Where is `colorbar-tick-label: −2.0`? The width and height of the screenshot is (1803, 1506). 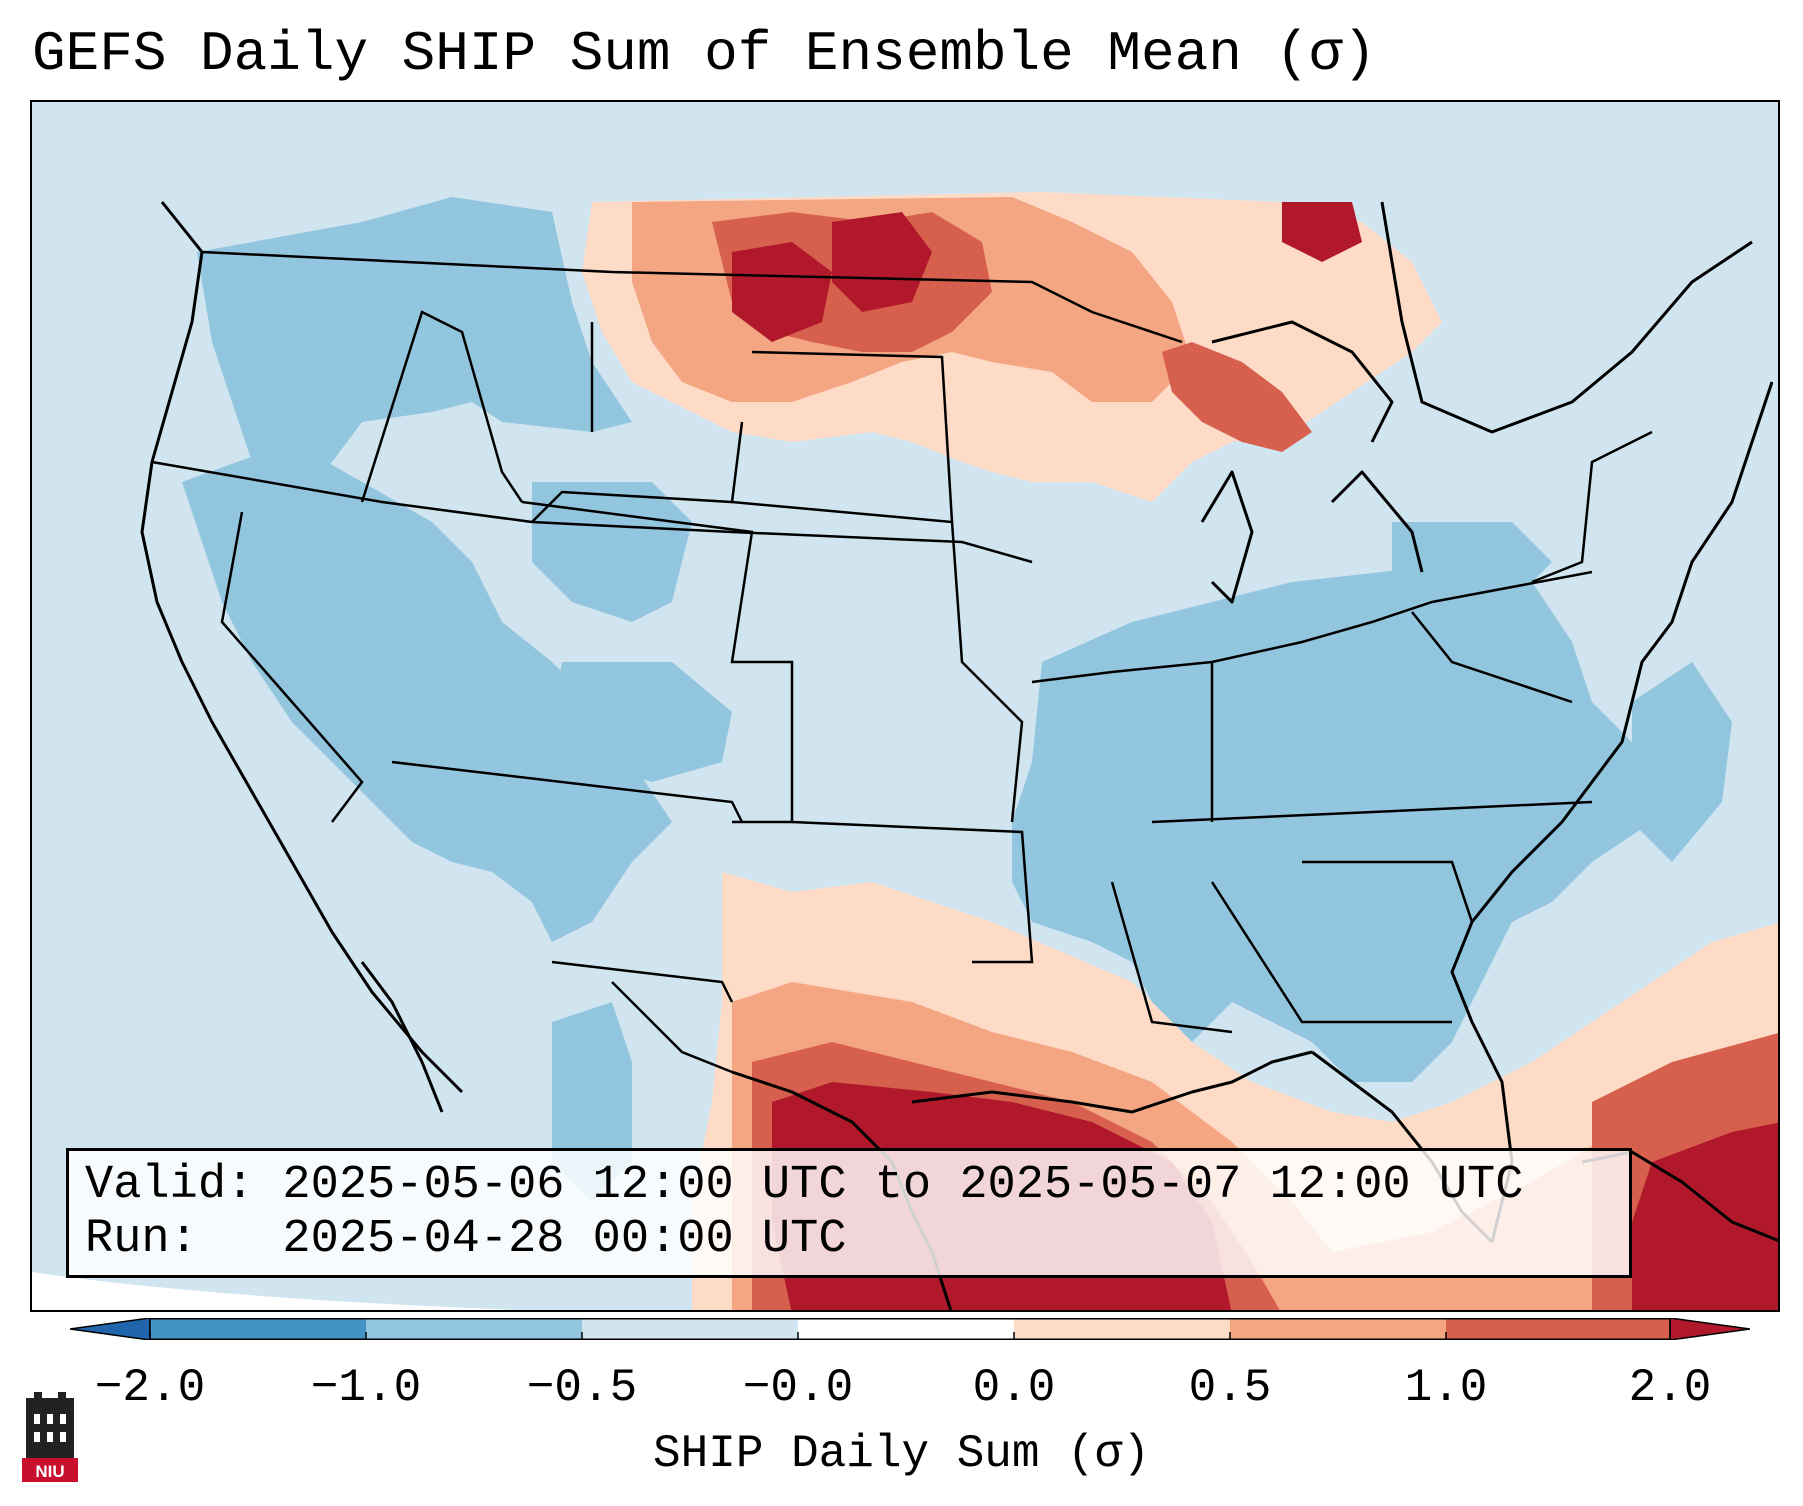
colorbar-tick-label: −2.0 is located at coordinates (150, 1388).